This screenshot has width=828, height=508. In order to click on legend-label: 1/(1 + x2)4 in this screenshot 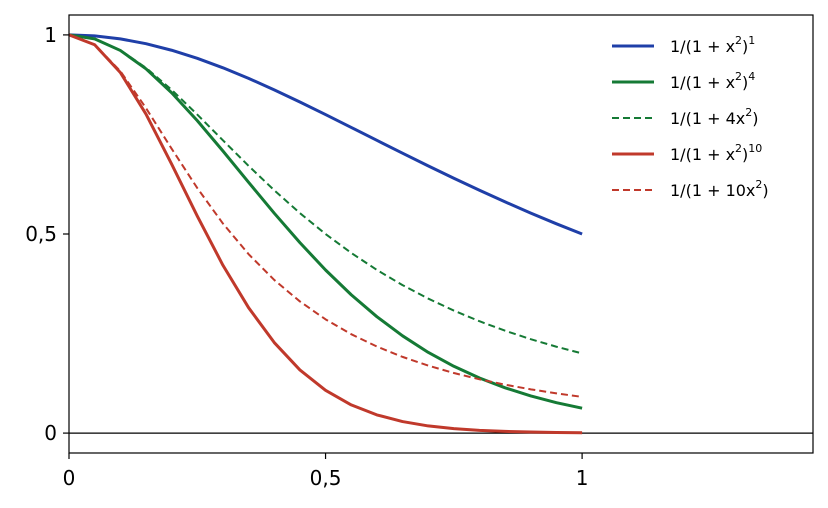, I will do `click(712, 81)`.